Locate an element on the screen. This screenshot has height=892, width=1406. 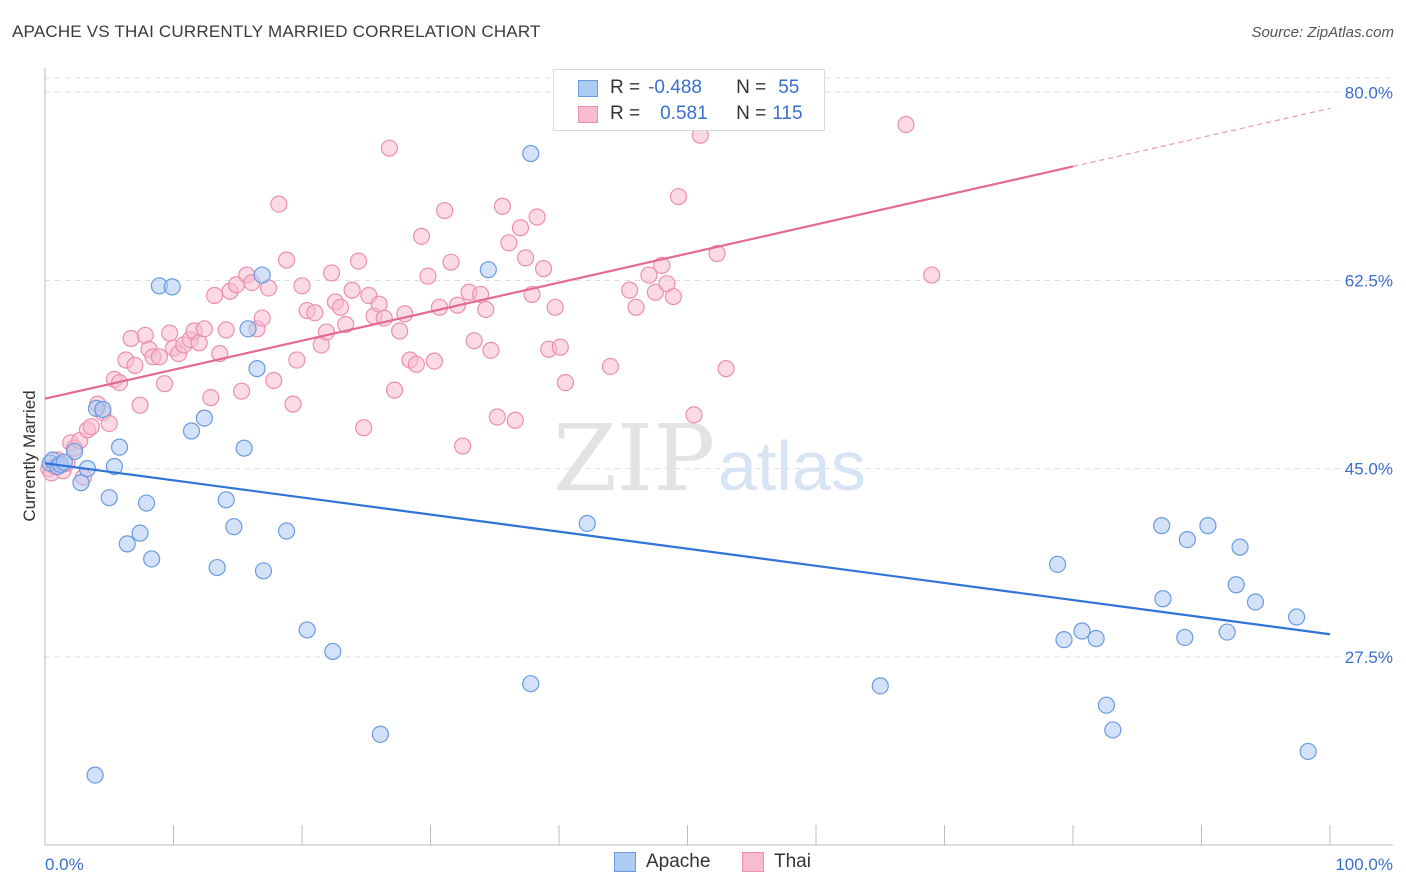
thai-legend-label: Thai is located at coordinates (792, 861).